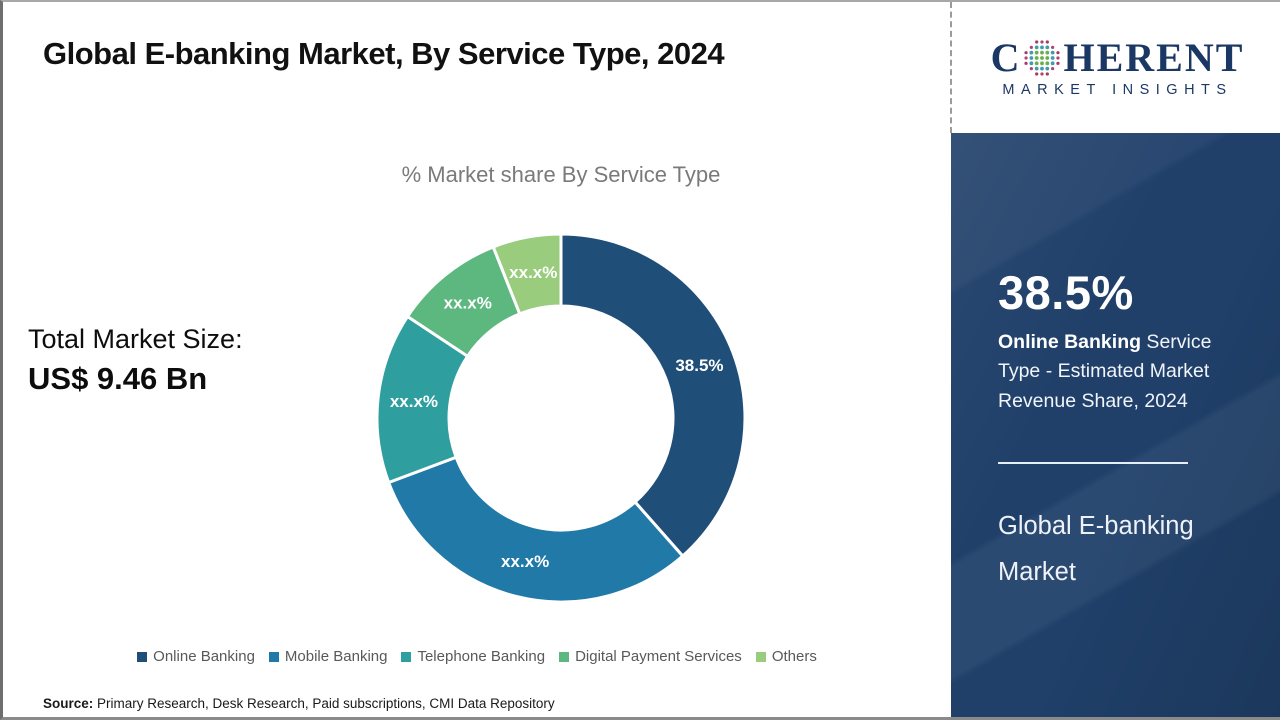 The width and height of the screenshot is (1280, 720). Describe the element at coordinates (1154, 57) in the screenshot. I see `logo-letters-rest: HERENT` at that location.